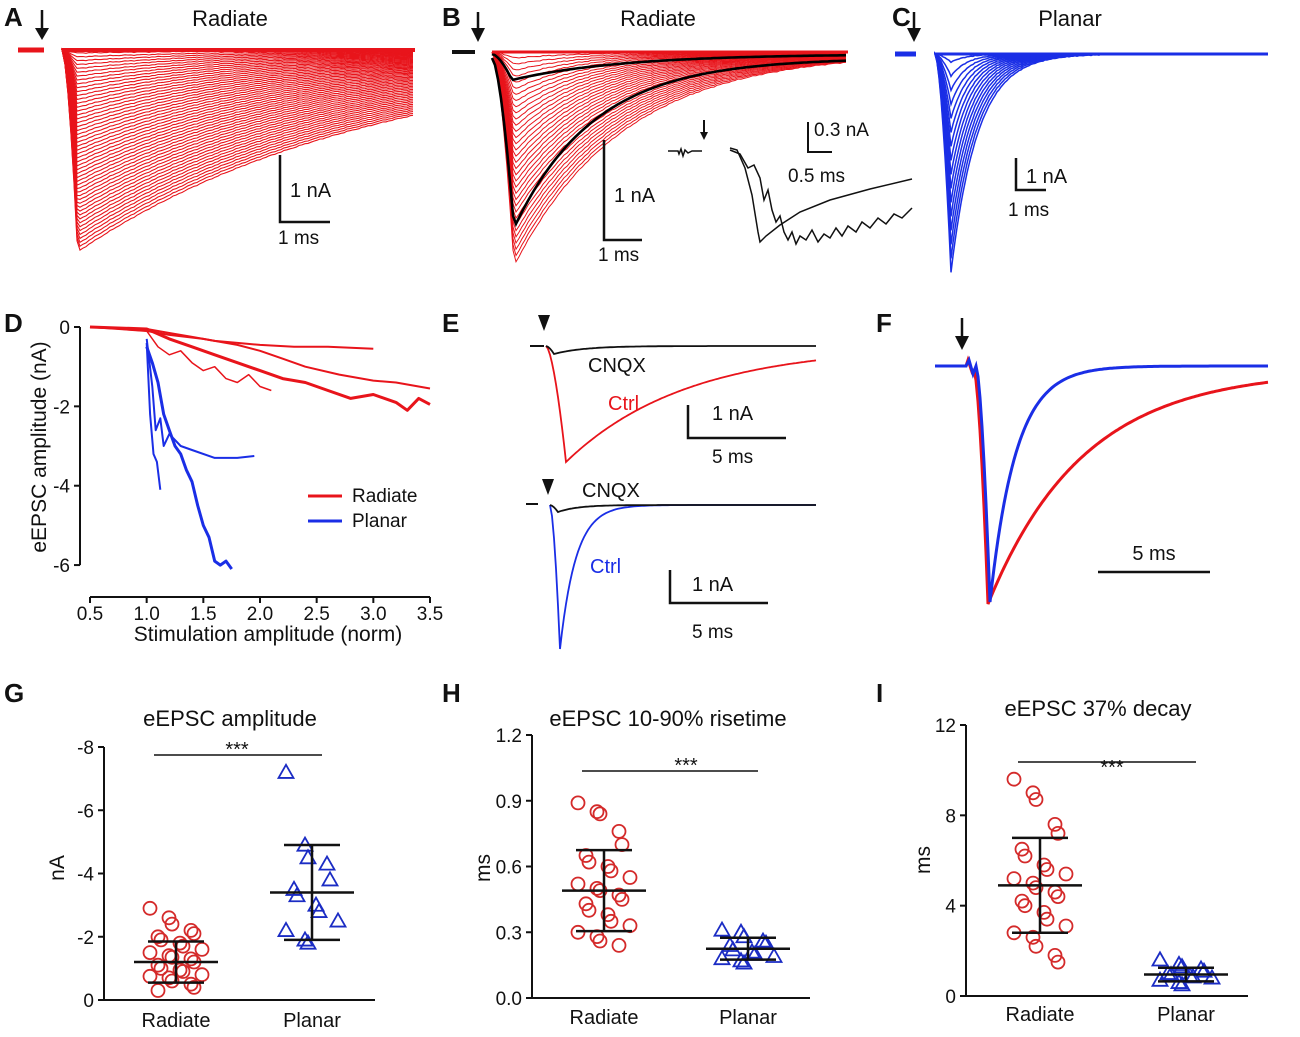 Image resolution: width=1300 pixels, height=1037 pixels. What do you see at coordinates (544, 323) in the screenshot?
I see `stimulus-arrowhead-icon` at bounding box center [544, 323].